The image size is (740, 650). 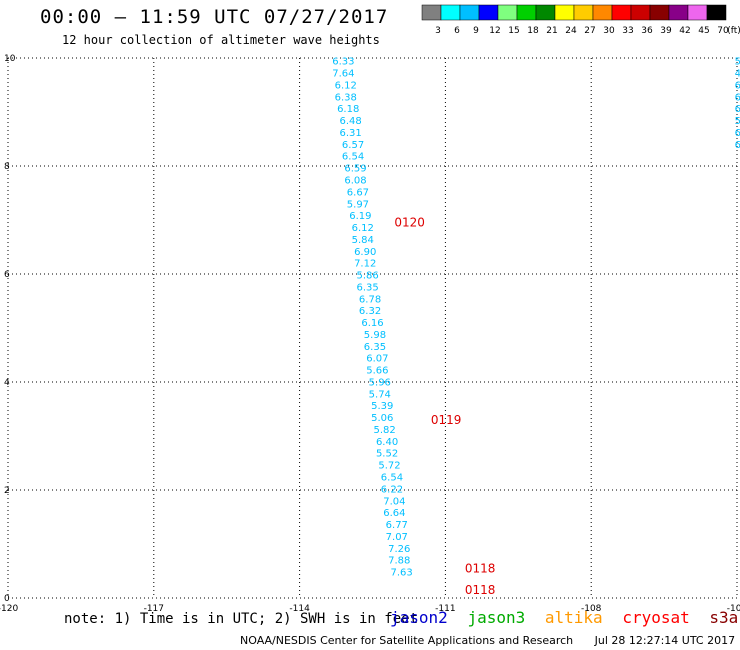 What do you see at coordinates (392, 489) in the screenshot?
I see `swh-reading: 6.22` at bounding box center [392, 489].